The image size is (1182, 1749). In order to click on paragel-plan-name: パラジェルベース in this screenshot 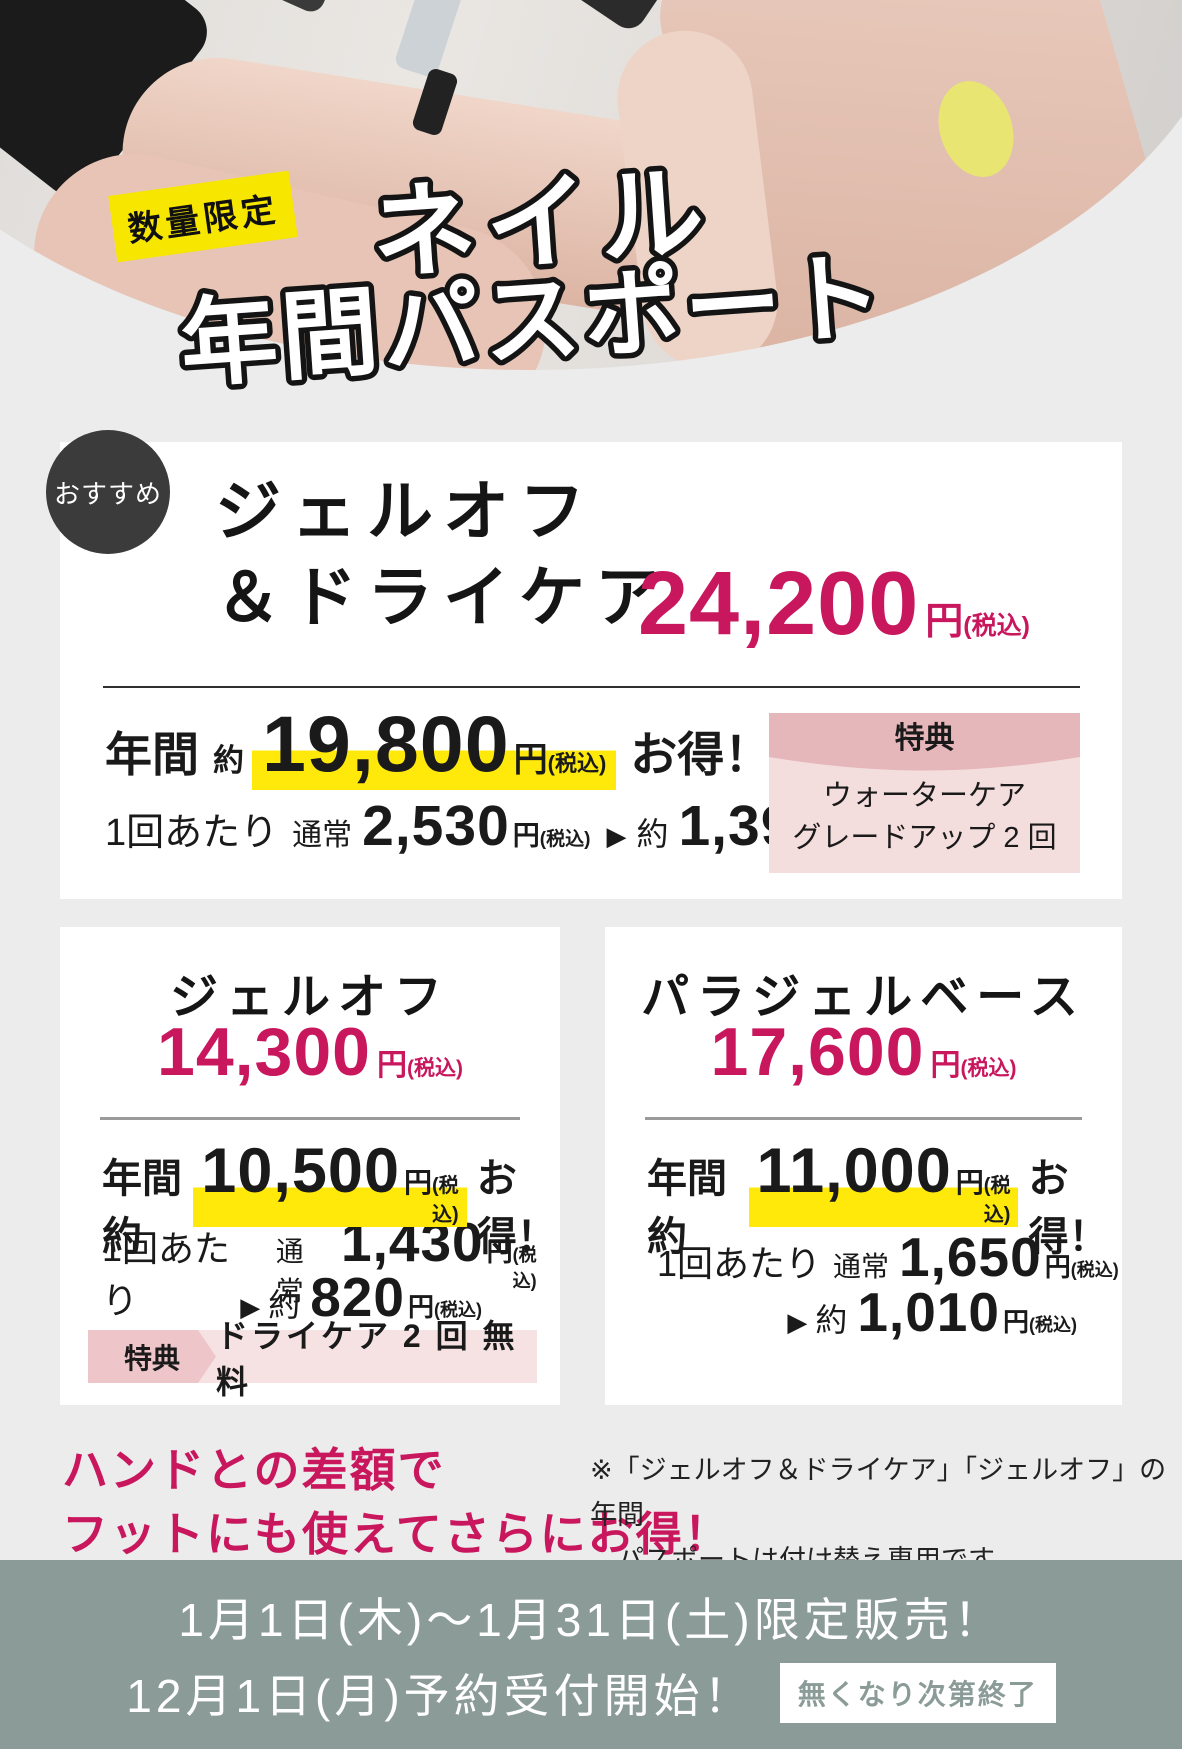, I will do `click(863, 997)`.